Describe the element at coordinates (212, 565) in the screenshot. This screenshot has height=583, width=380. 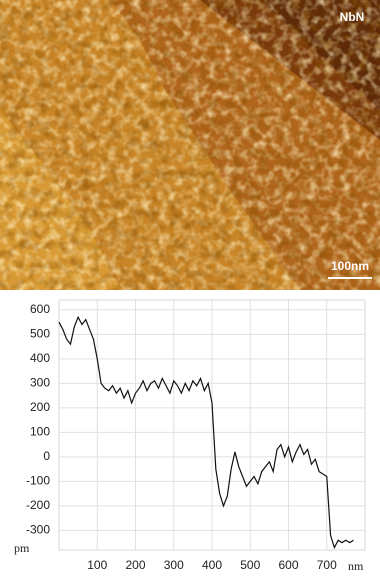
I see `x-tick-label: 400` at that location.